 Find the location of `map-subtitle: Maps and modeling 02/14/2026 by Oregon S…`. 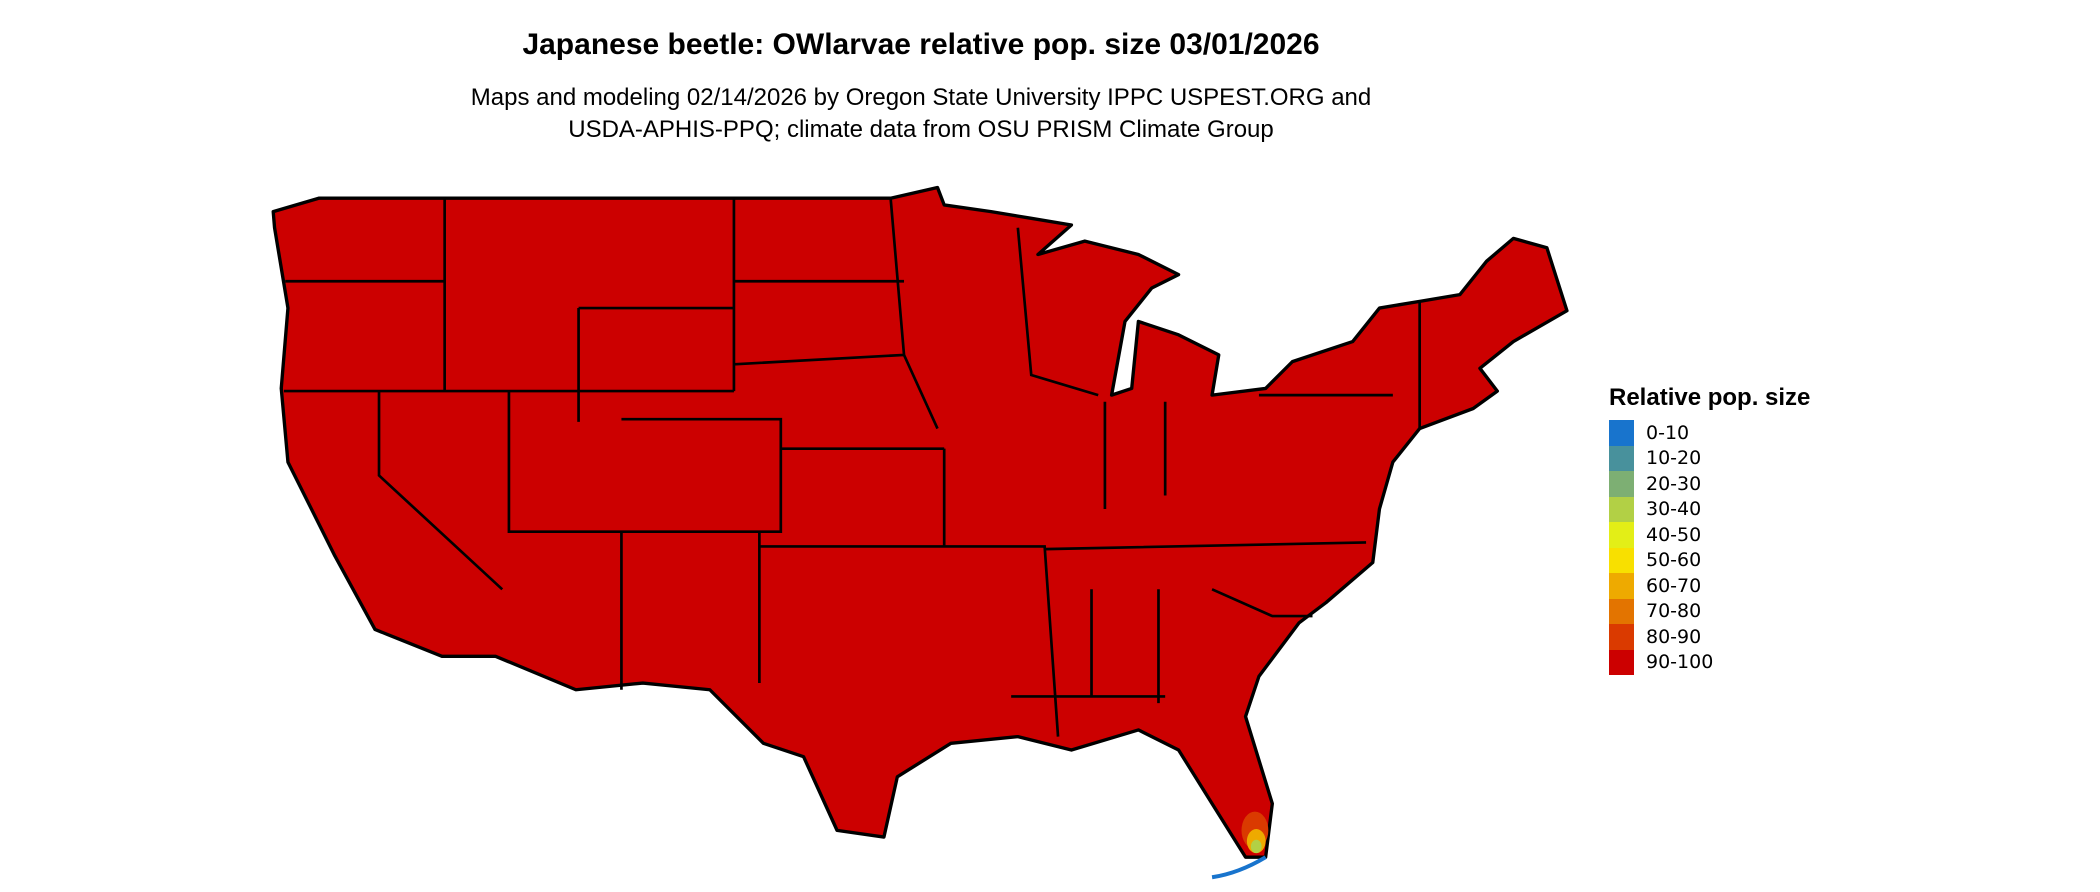

map-subtitle: Maps and modeling 02/14/2026 by Oregon S… is located at coordinates (921, 114).